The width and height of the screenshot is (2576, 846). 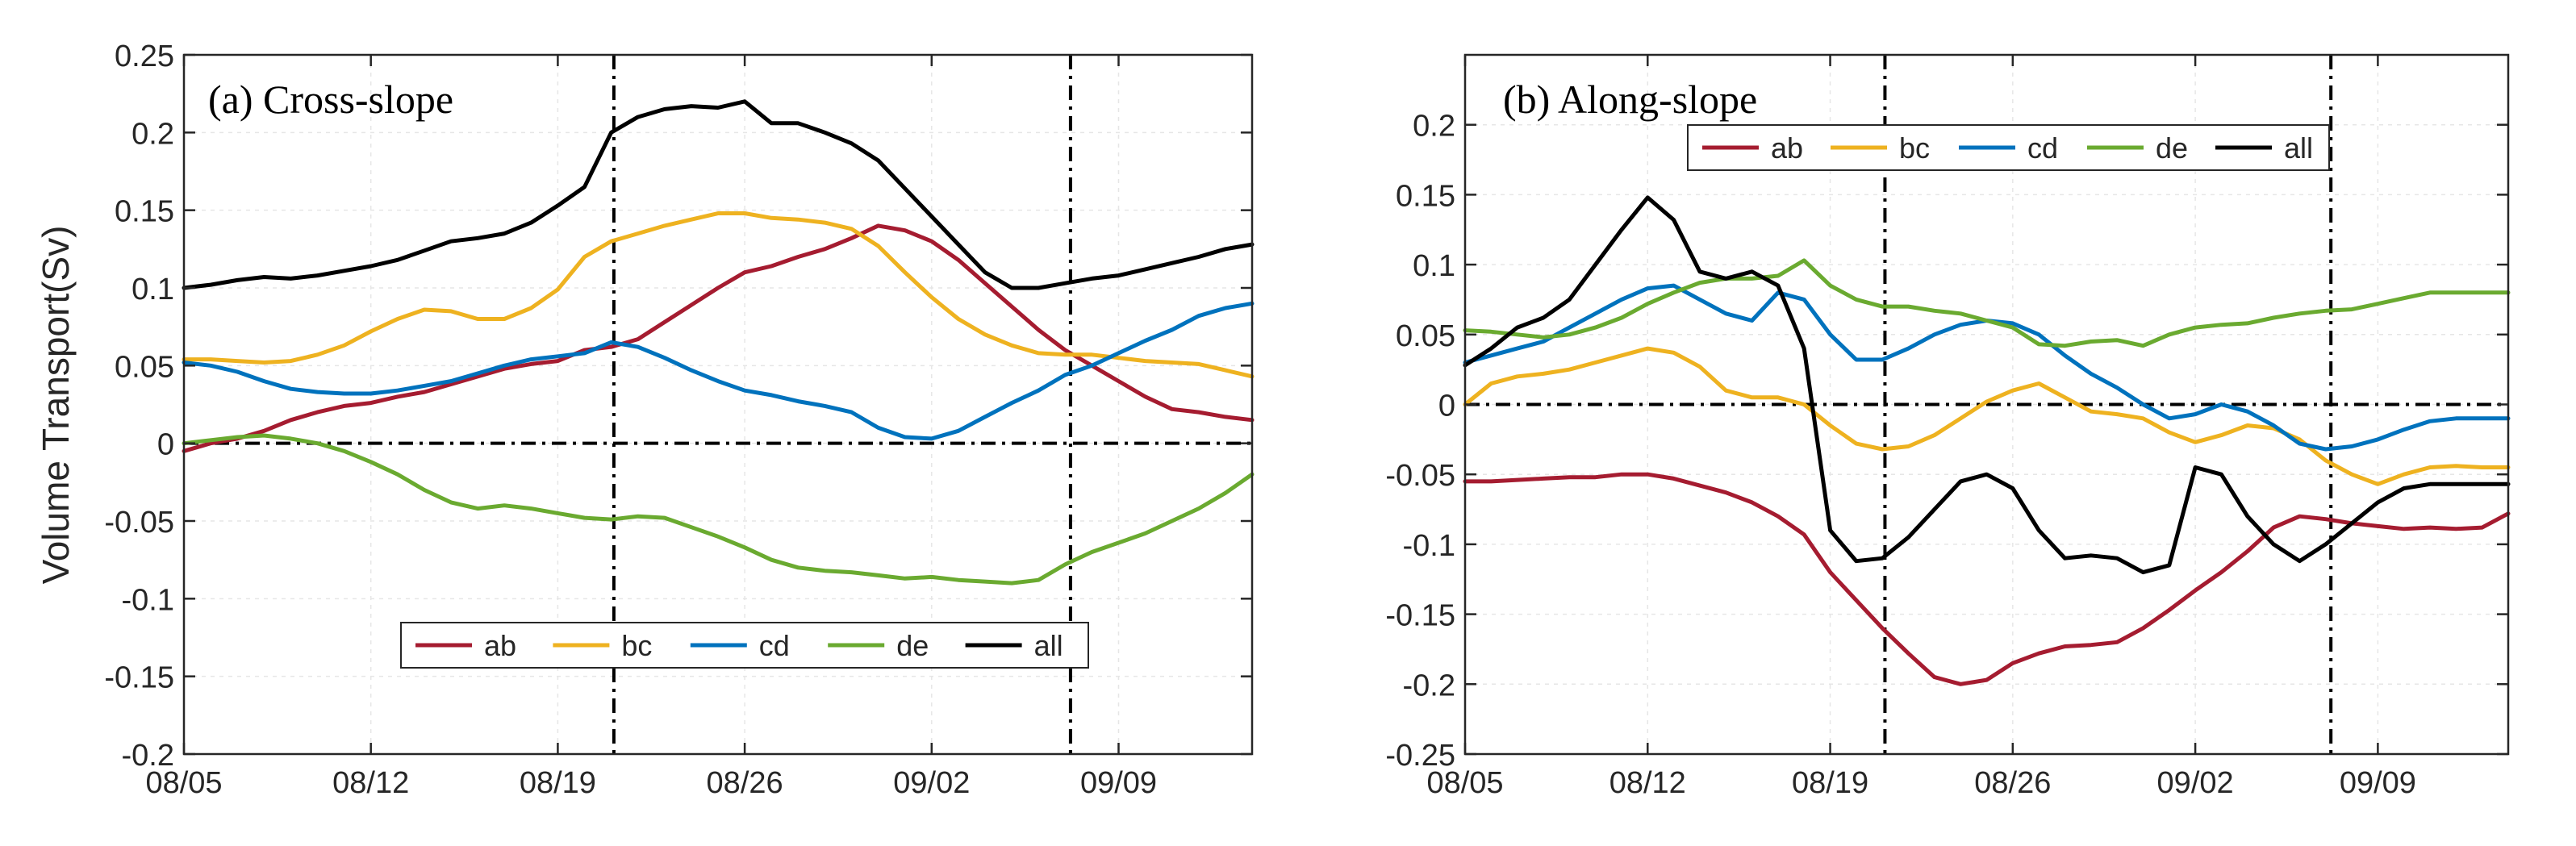 What do you see at coordinates (1420, 756) in the screenshot?
I see `y-tick-label: -0.25` at bounding box center [1420, 756].